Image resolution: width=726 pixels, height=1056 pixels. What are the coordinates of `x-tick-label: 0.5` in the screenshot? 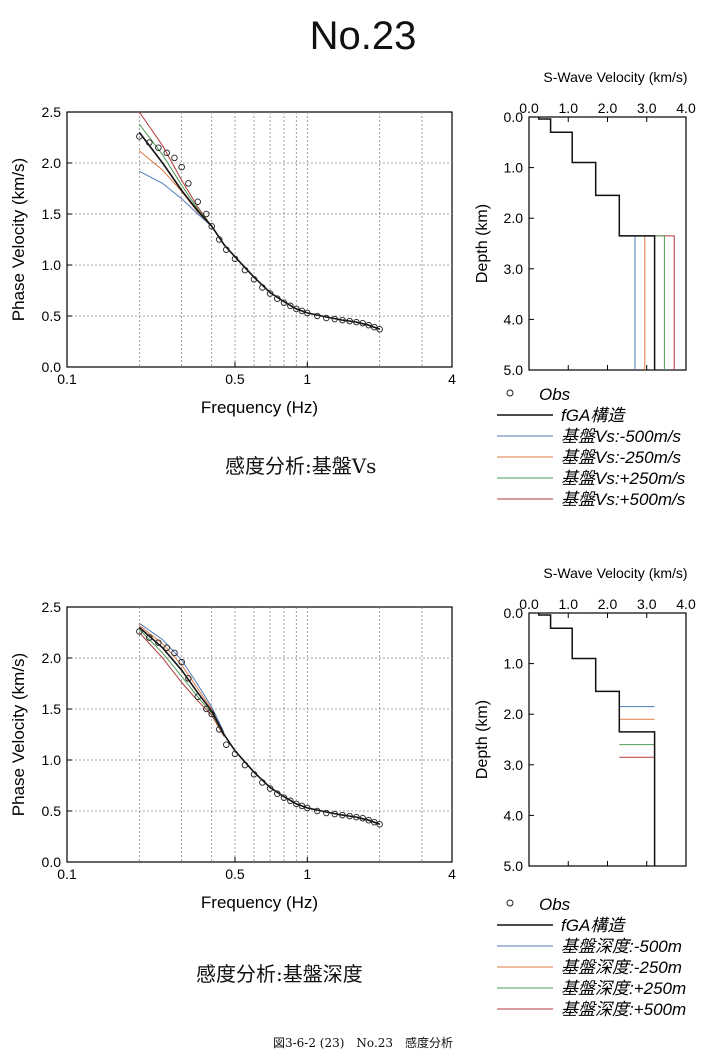 It's located at (235, 379).